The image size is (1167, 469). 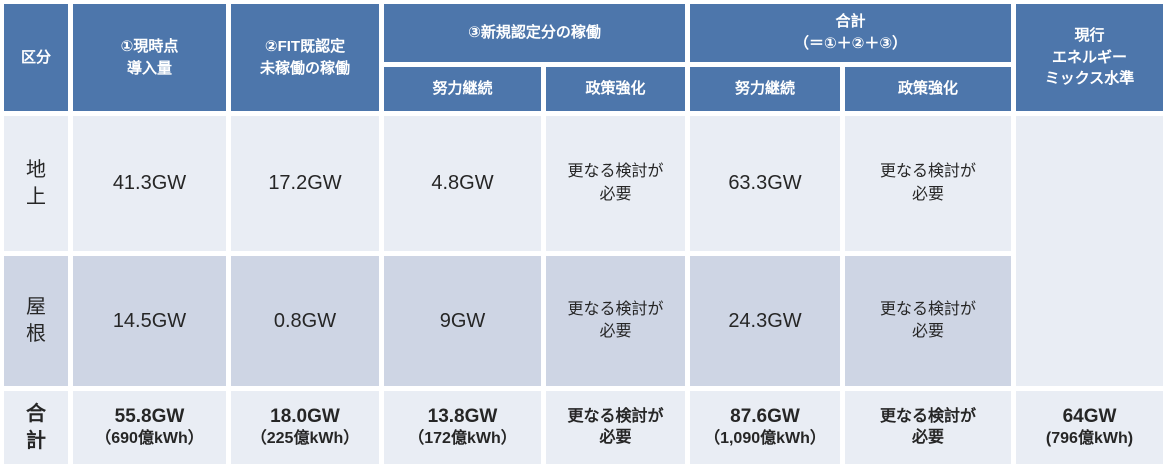 What do you see at coordinates (149, 321) in the screenshot?
I see `table-cell: 14.5GW` at bounding box center [149, 321].